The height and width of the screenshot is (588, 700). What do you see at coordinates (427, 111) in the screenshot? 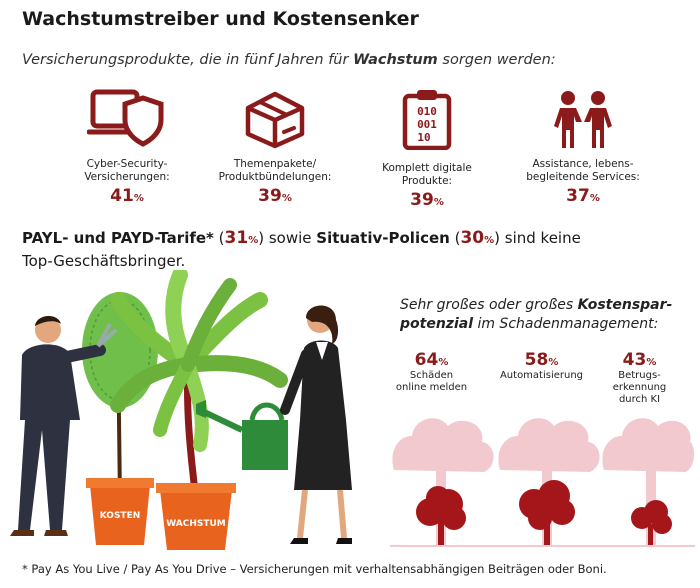
I see `svg-text: 010` at bounding box center [427, 111].